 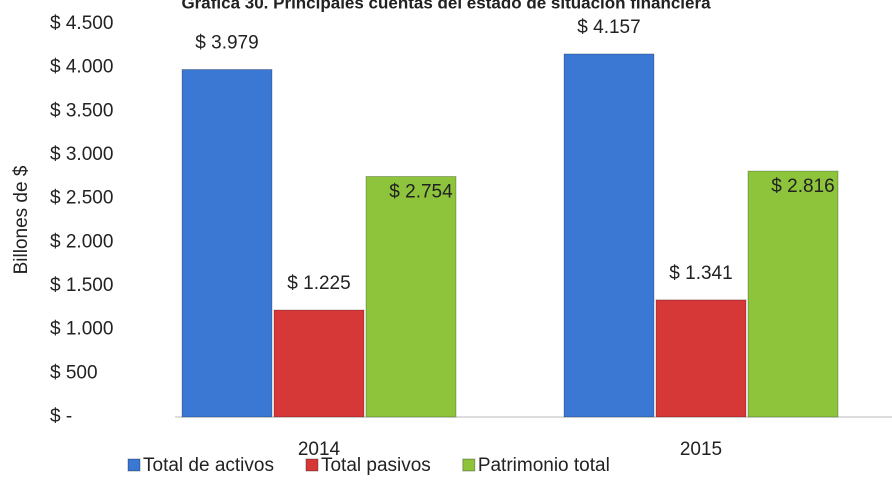 I want to click on y-tick-label: $ 1.500, so click(x=81, y=285).